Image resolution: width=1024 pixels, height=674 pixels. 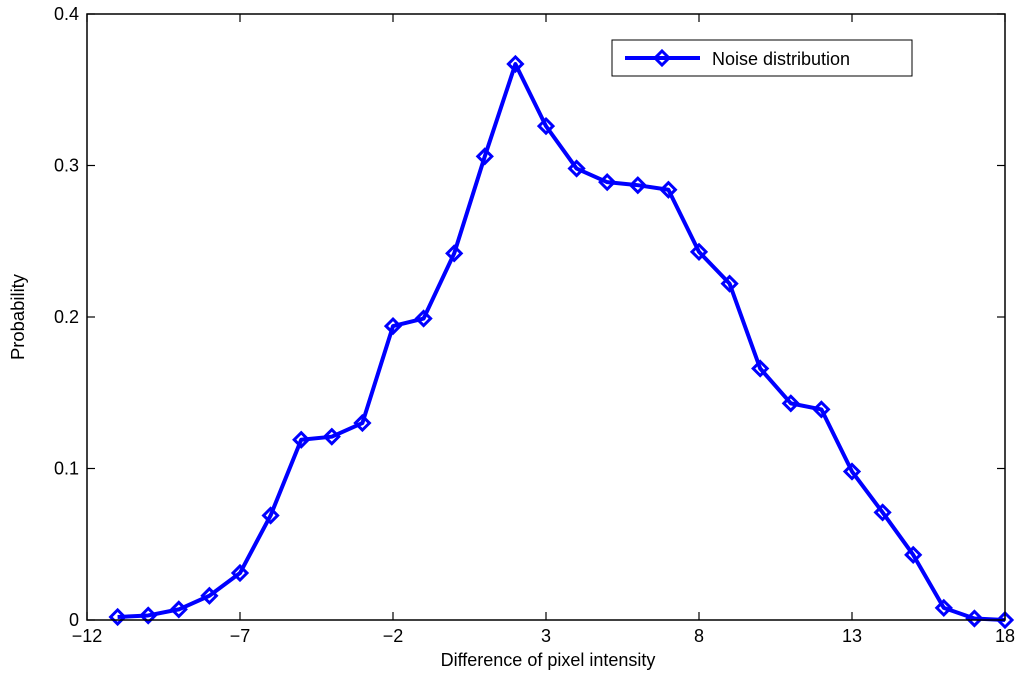 What do you see at coordinates (74, 620) in the screenshot?
I see `y-tick-label: 0` at bounding box center [74, 620].